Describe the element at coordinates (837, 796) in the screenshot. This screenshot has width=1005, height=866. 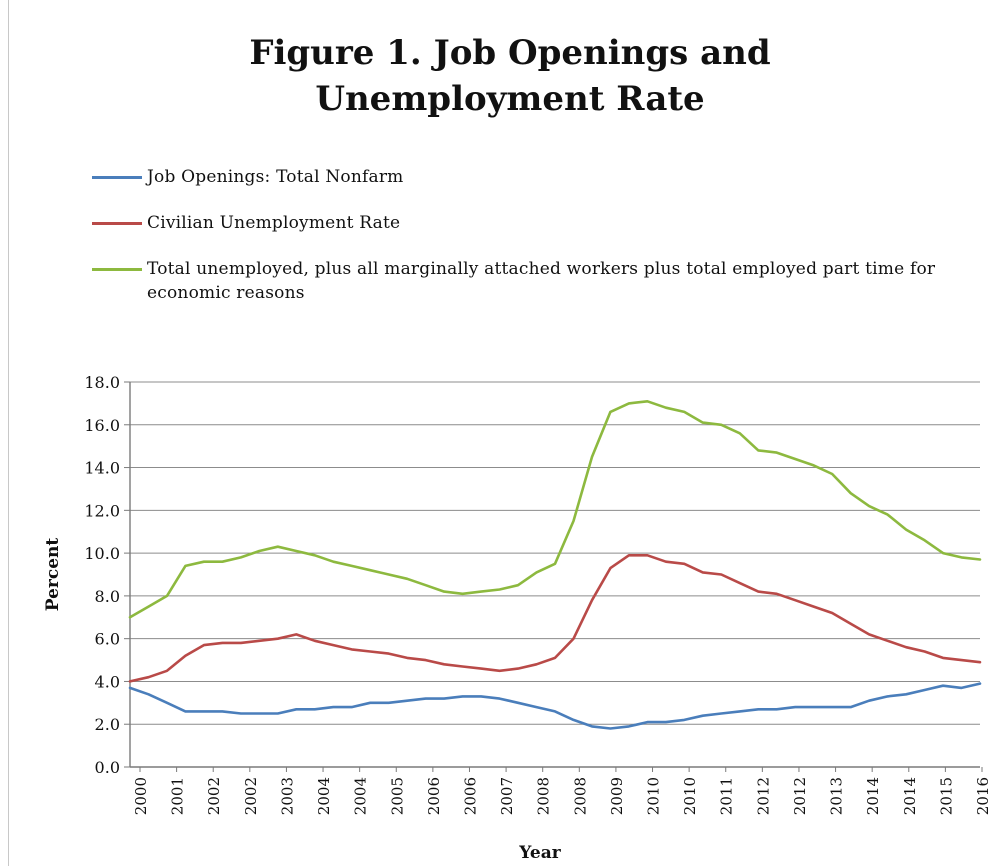
I see `x-tick-label: 2013` at that location.